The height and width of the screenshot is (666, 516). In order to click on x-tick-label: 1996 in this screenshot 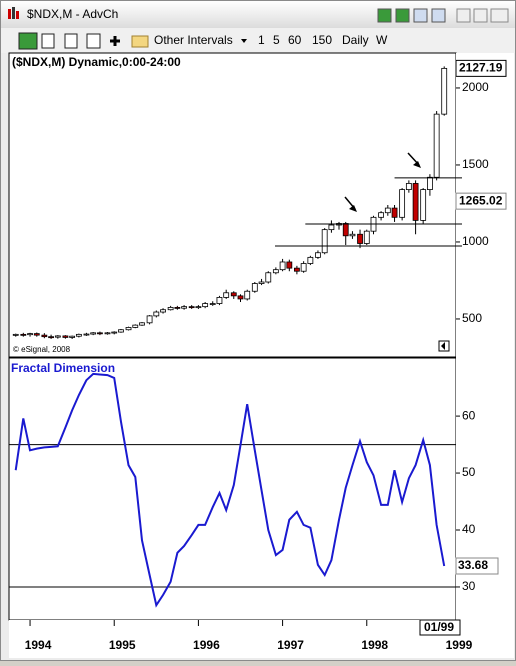, I will do `click(206, 645)`.